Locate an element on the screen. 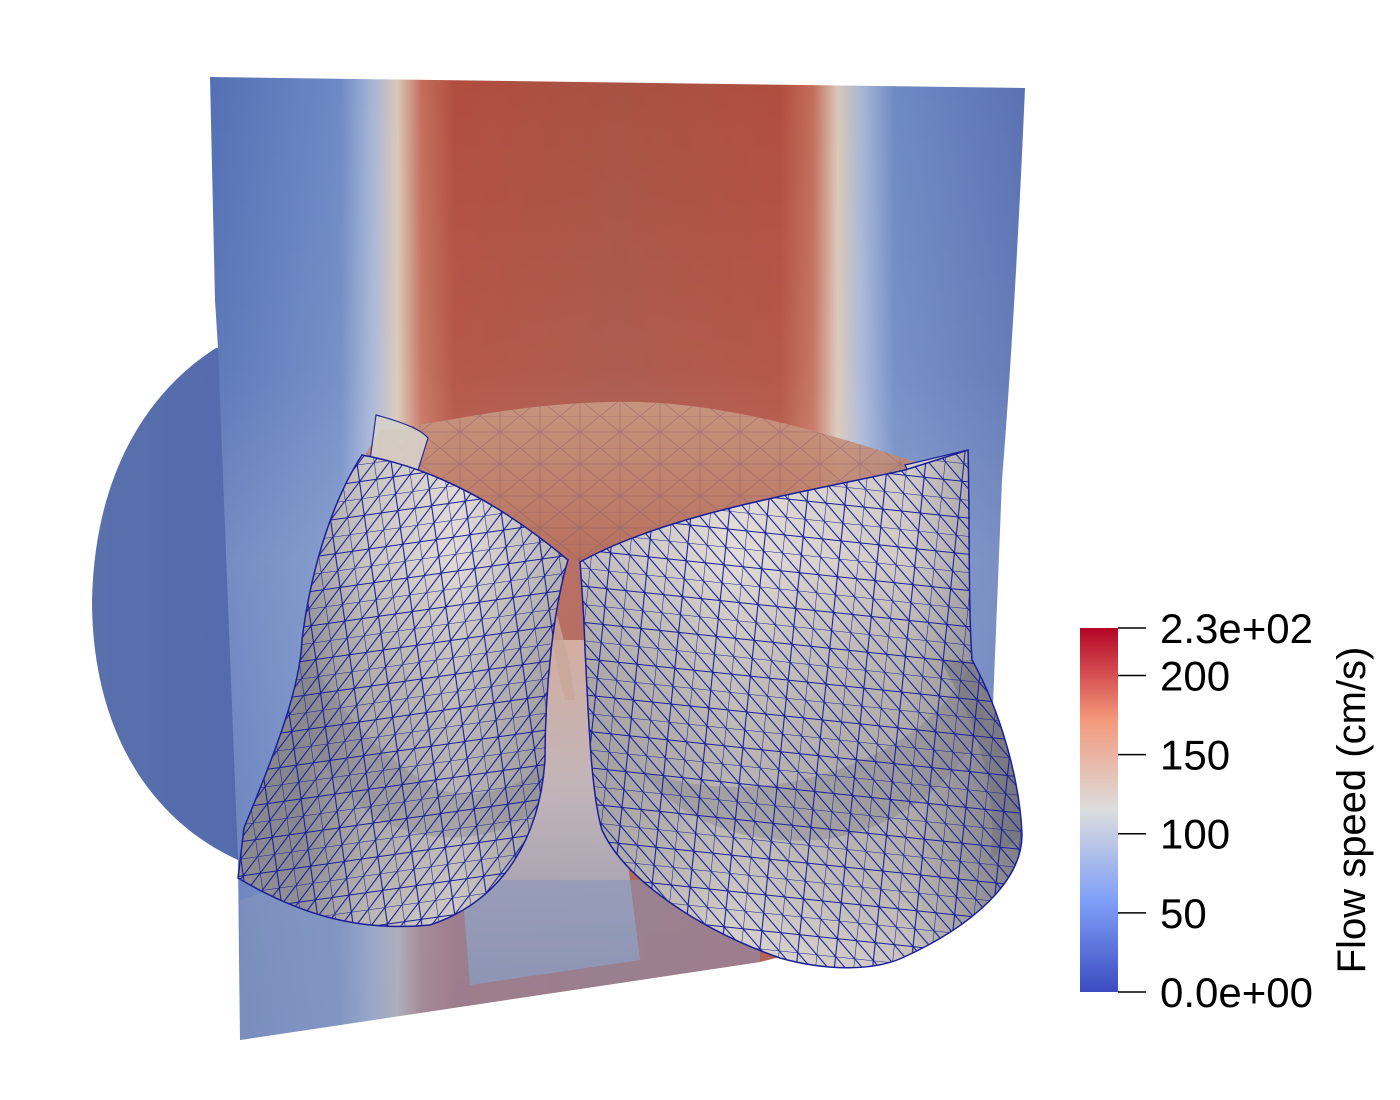  colorbar-tick-label: 2.3e+02 is located at coordinates (1236, 628).